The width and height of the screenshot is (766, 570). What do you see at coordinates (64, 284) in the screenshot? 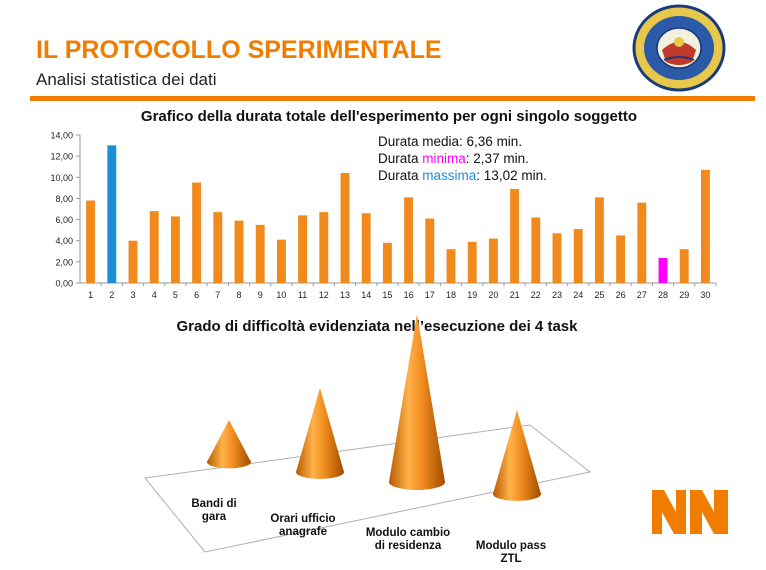
I see `y-tick-label: 0,00` at bounding box center [64, 284].